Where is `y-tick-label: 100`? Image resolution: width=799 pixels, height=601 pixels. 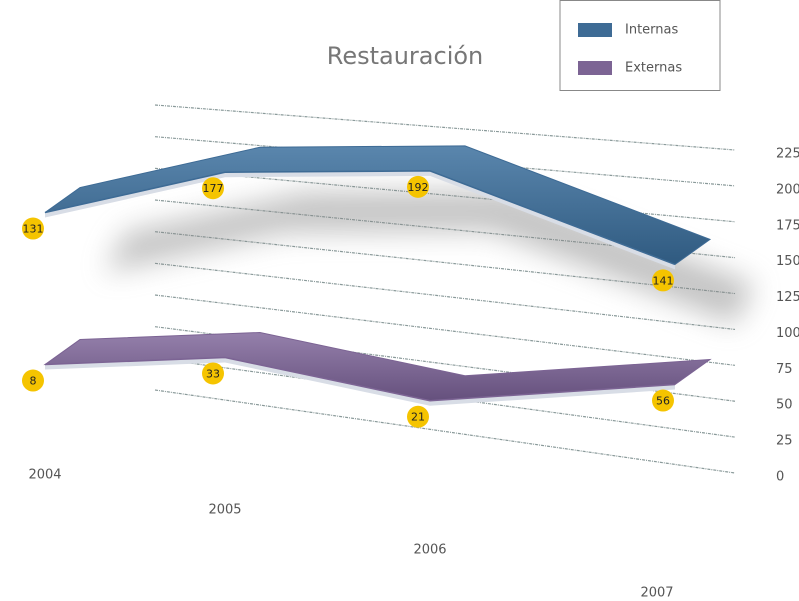 y-tick-label: 100 is located at coordinates (787, 333).